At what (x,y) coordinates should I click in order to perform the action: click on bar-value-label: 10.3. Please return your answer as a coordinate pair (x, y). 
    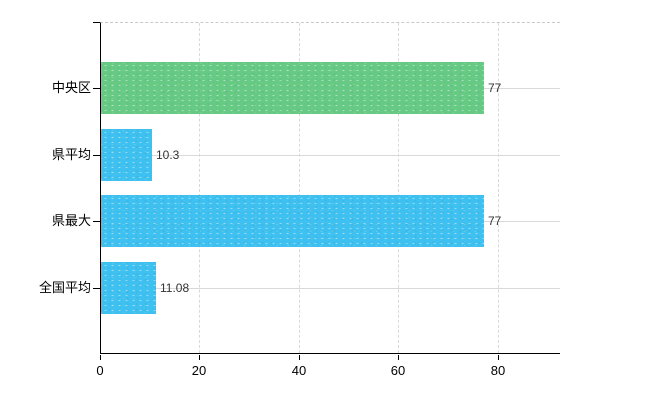
    Looking at the image, I should click on (168, 155).